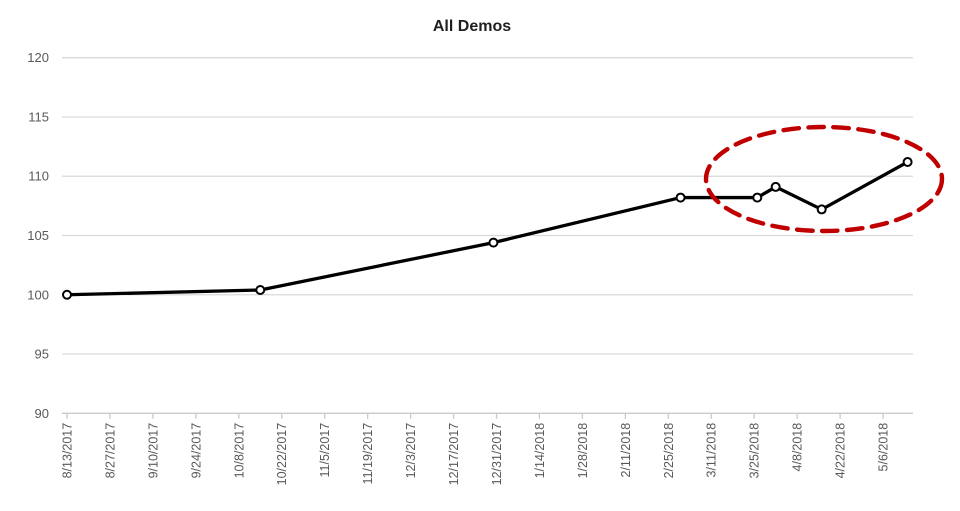  I want to click on x-tick-label: 1/28/2018, so click(583, 451).